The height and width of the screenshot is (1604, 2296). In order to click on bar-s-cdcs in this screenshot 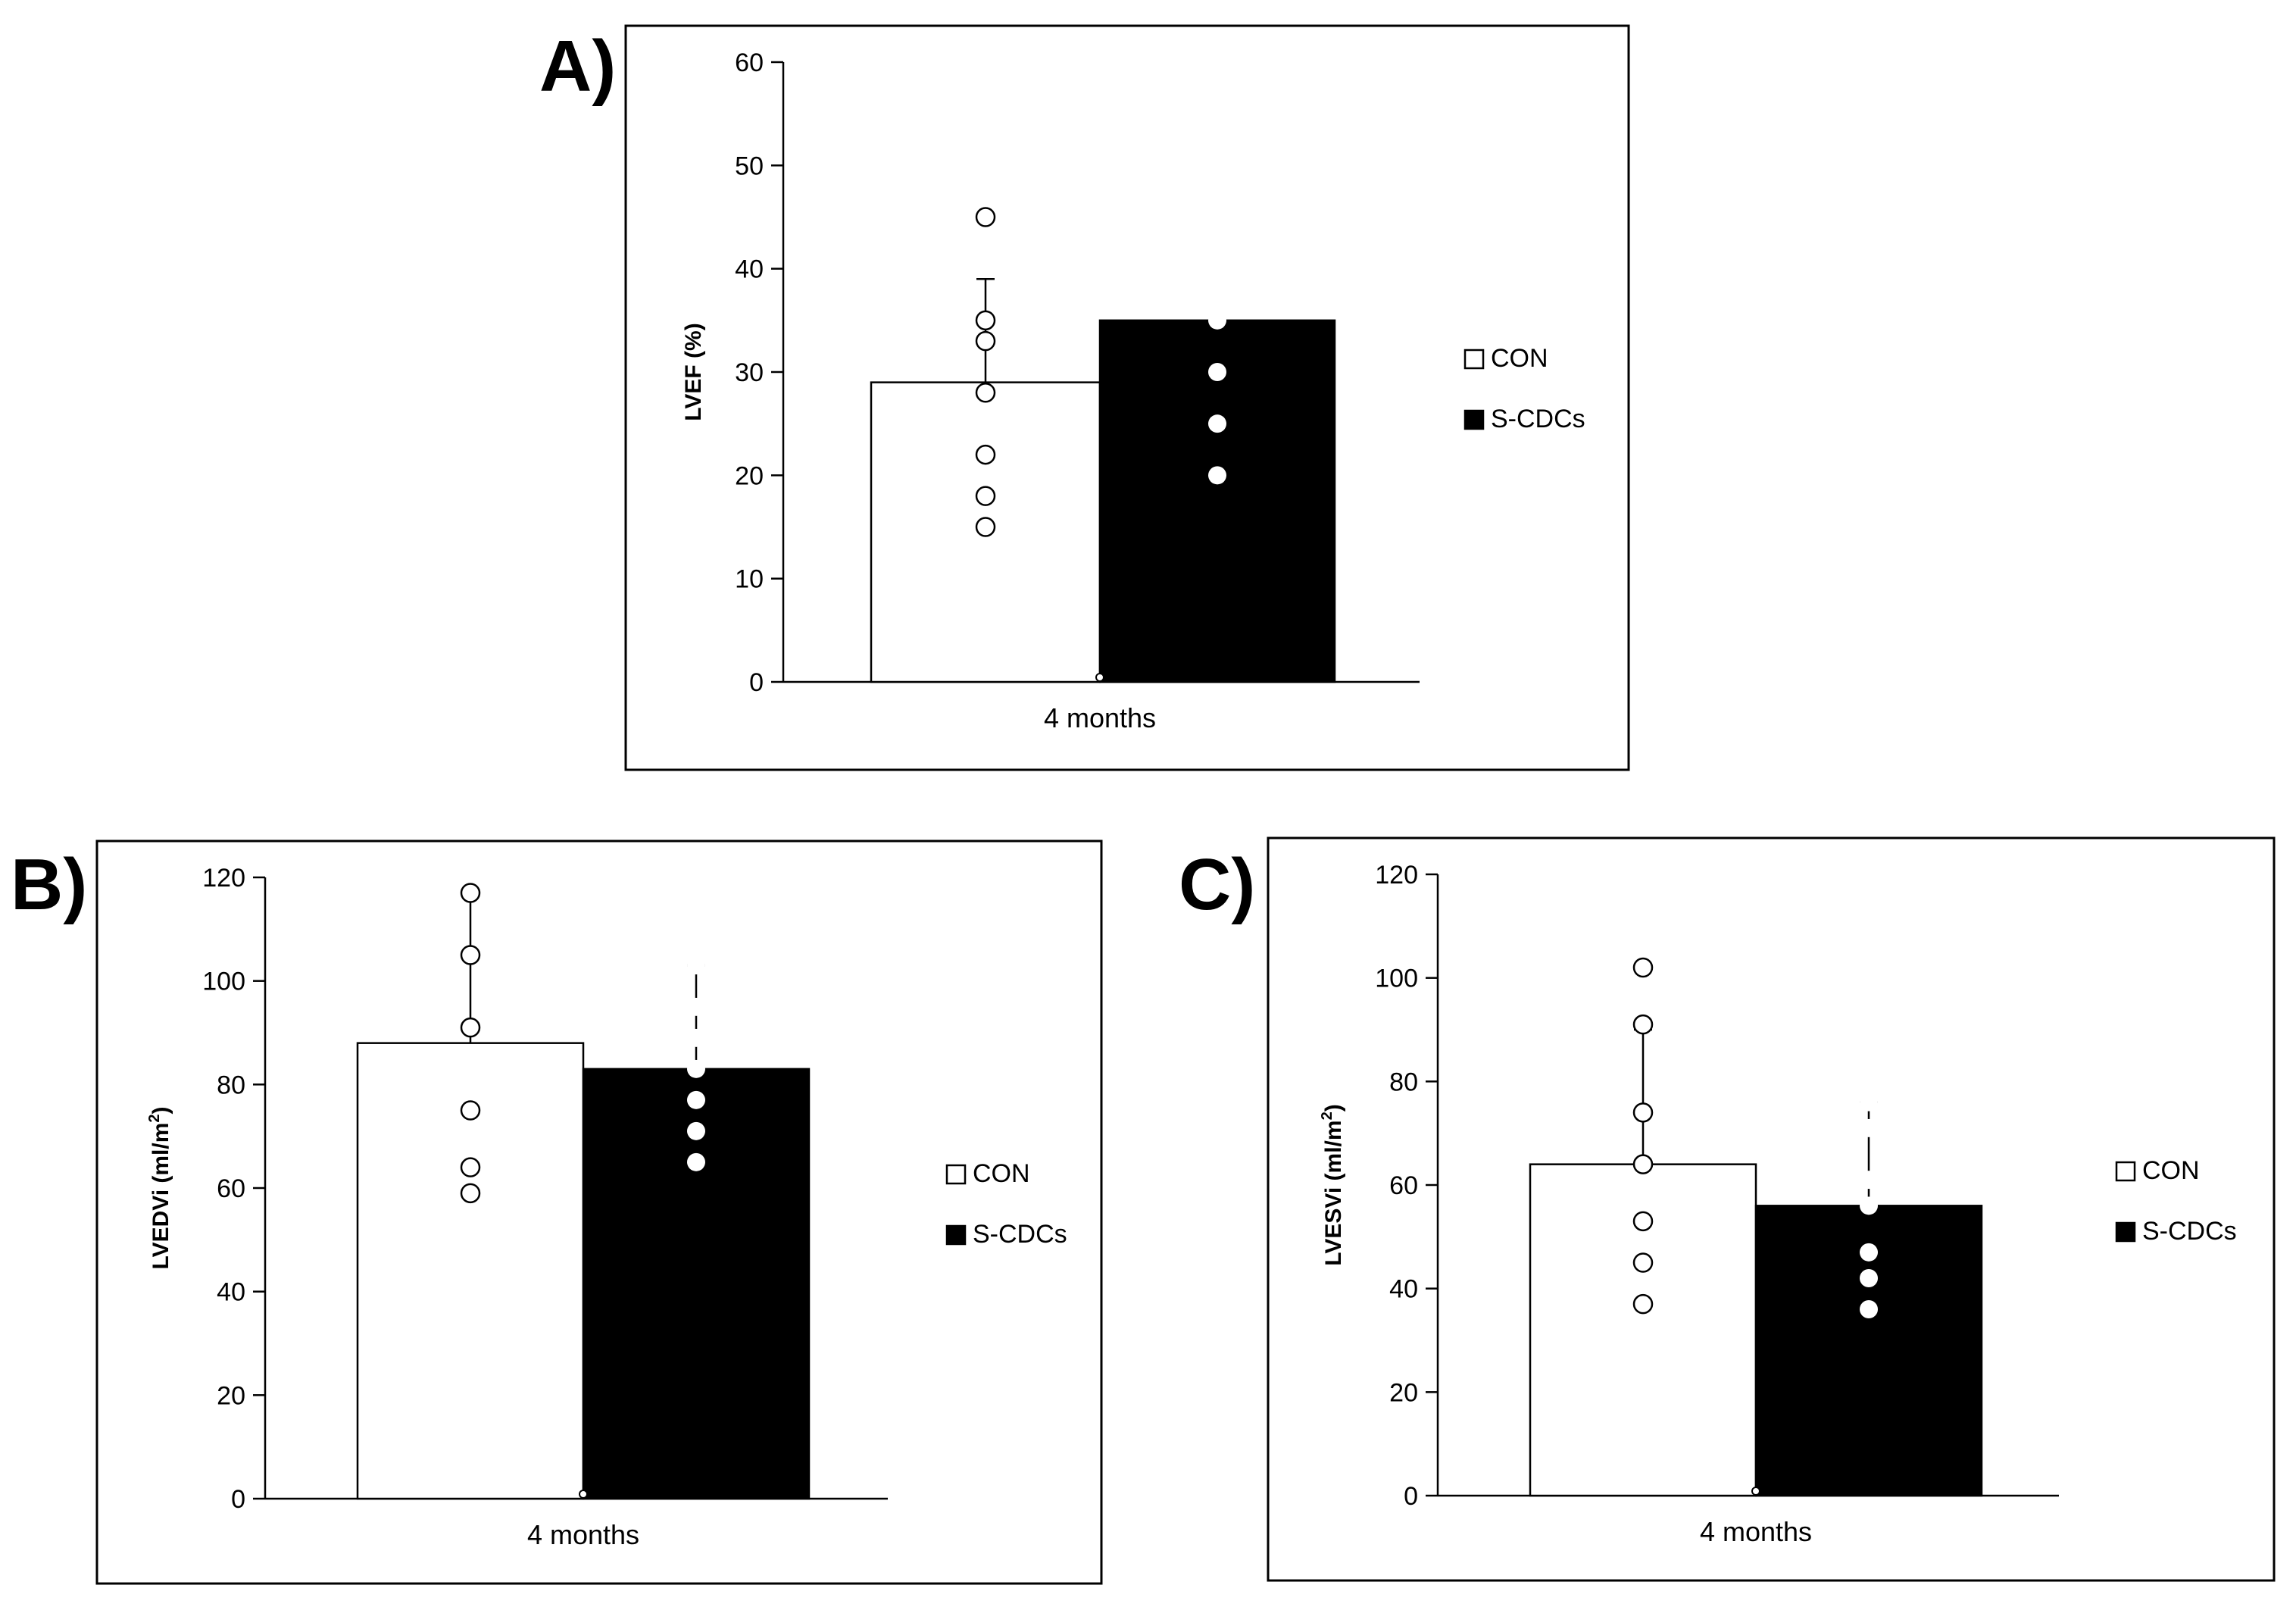, I will do `click(696, 1284)`.